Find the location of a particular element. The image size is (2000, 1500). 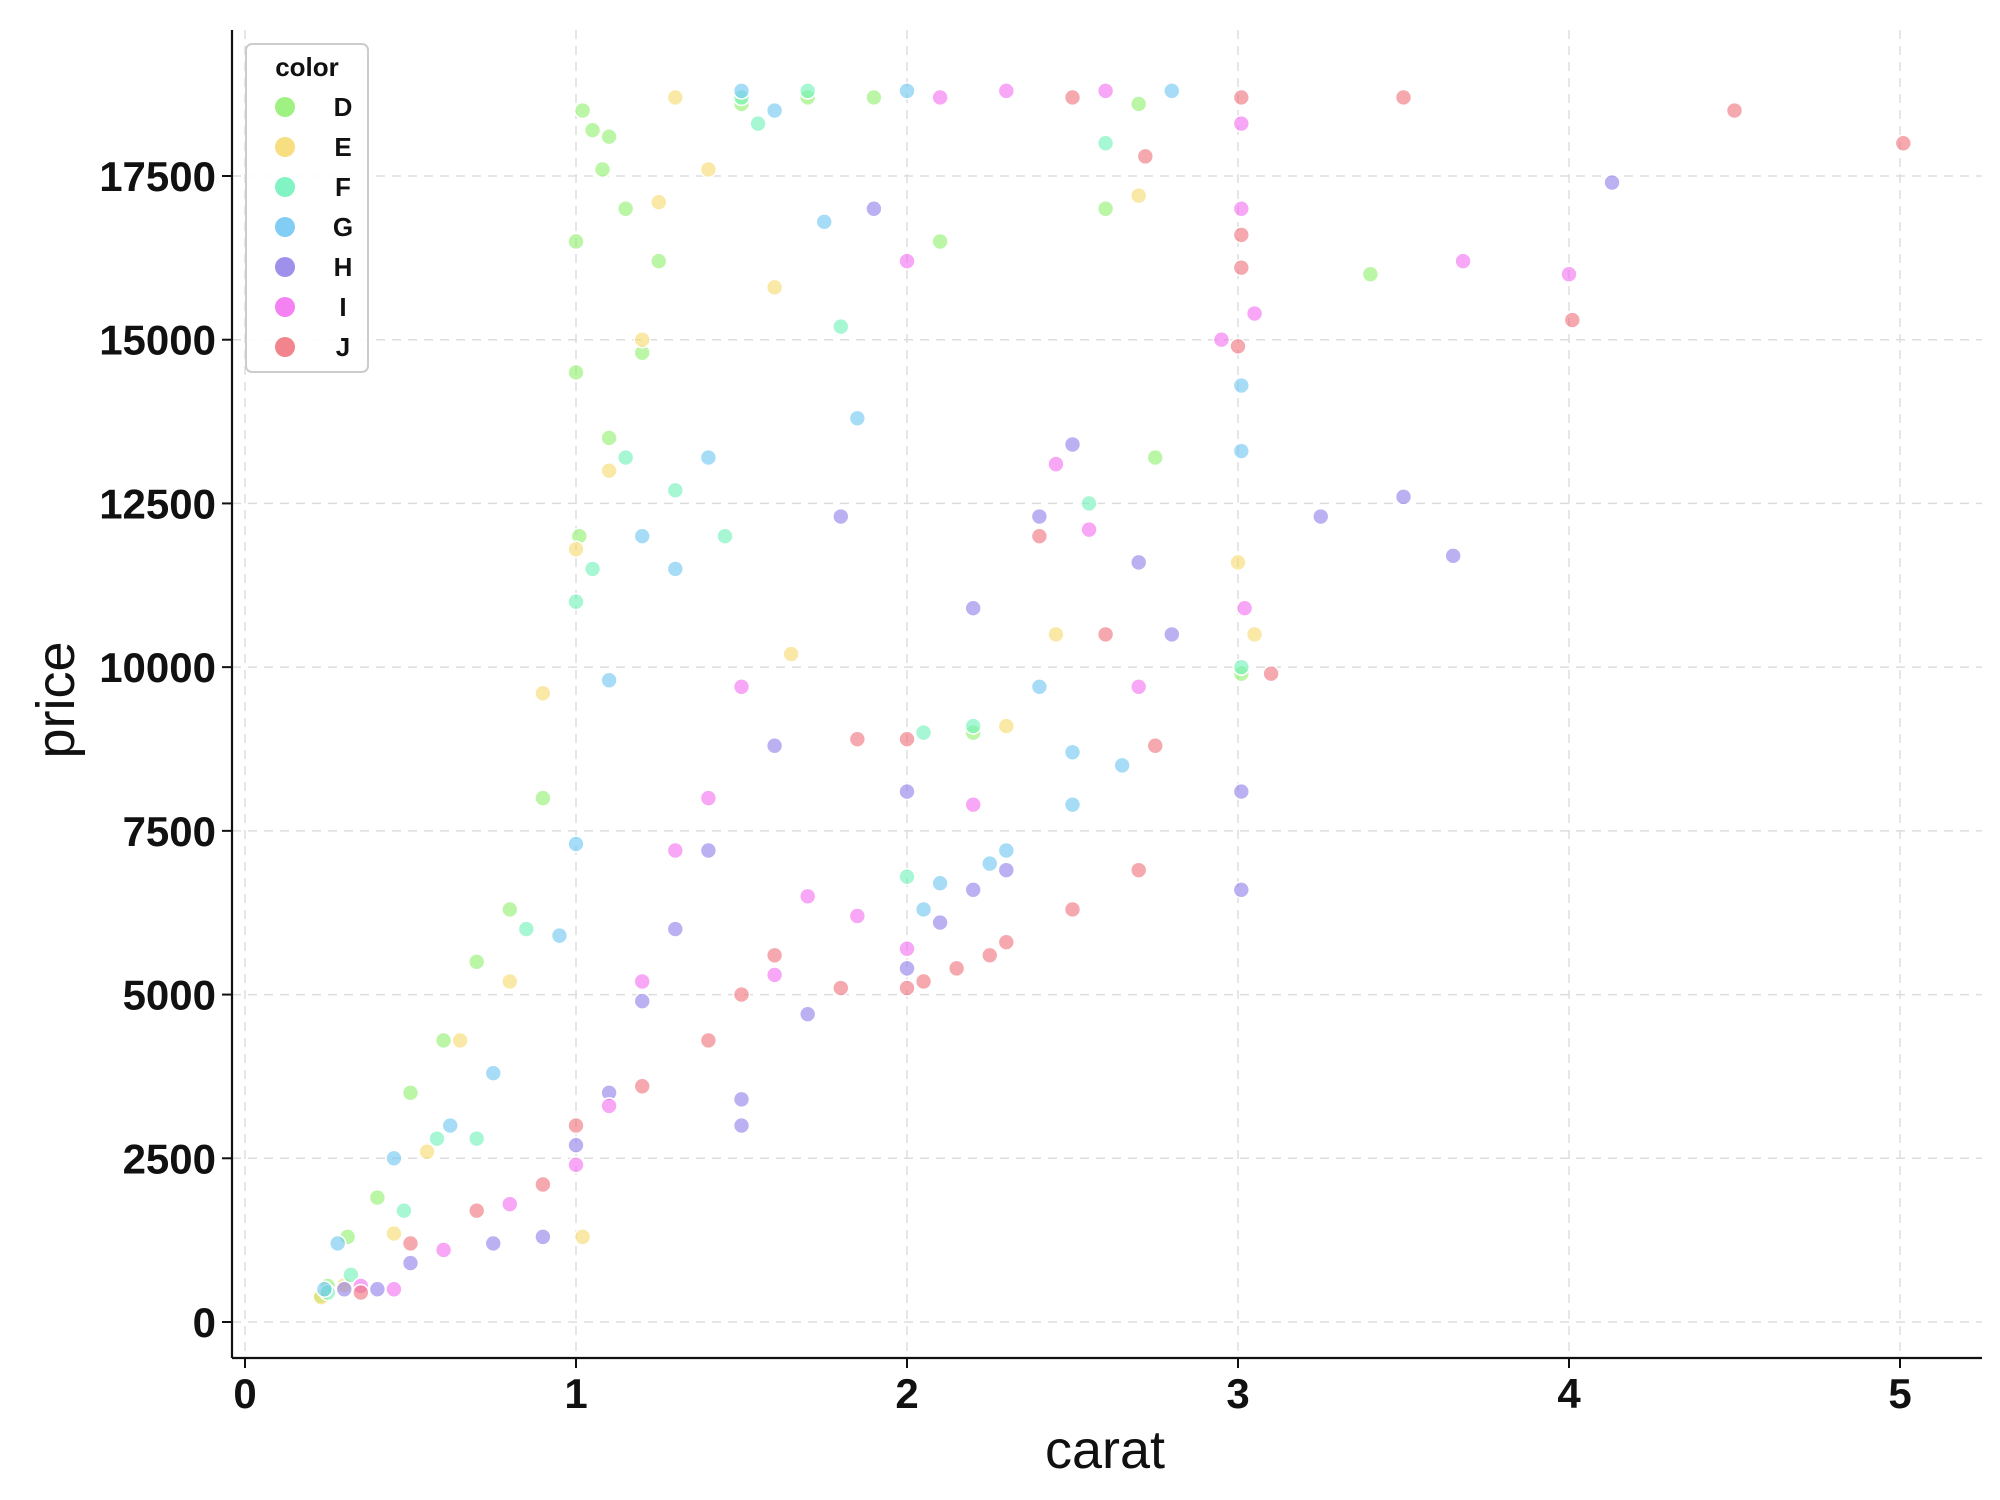

legend-marker-E is located at coordinates (285, 147).